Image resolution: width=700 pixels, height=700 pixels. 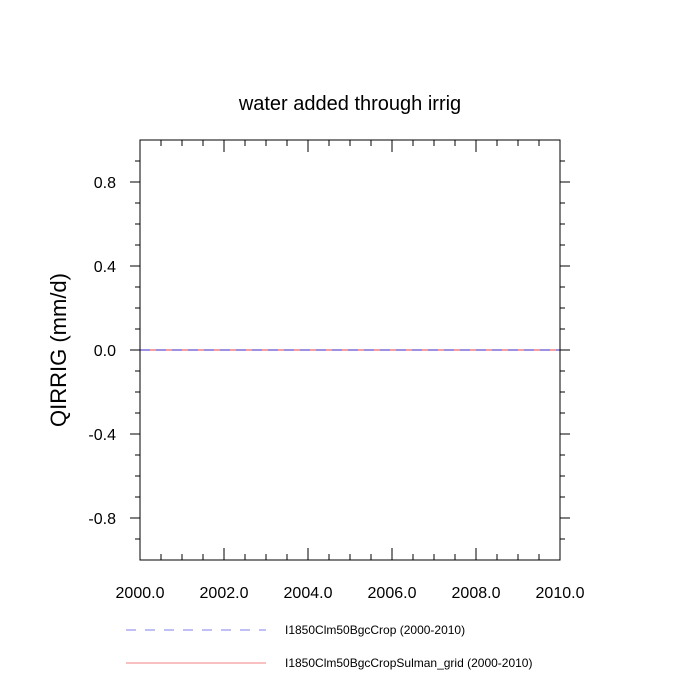 I want to click on x-tick-label: 2002.0, so click(x=224, y=593).